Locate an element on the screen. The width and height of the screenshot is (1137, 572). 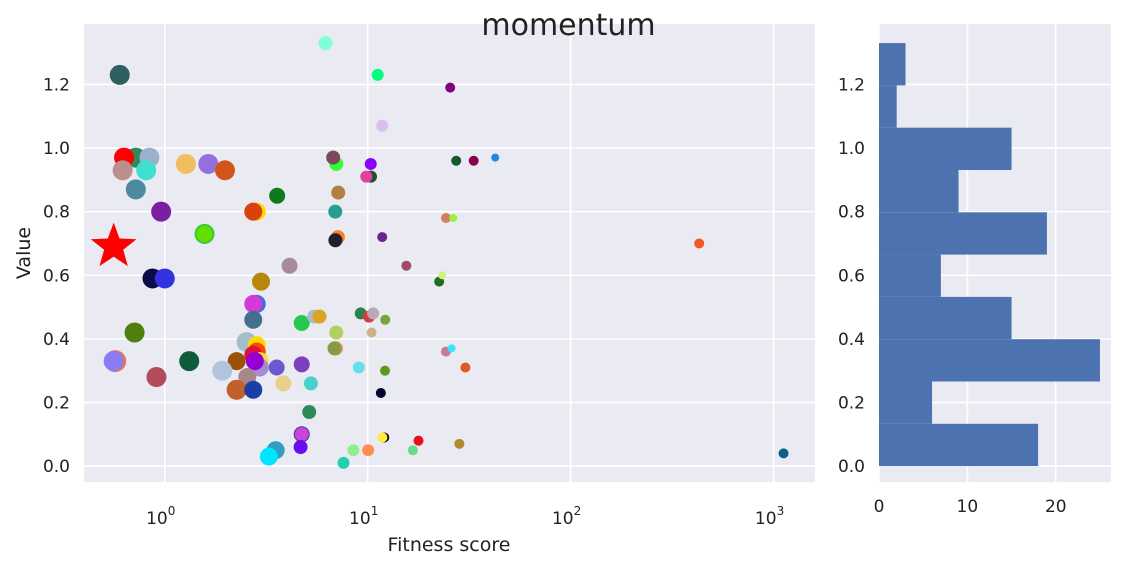
hist-x-tick-label: 20 is located at coordinates (1056, 507).